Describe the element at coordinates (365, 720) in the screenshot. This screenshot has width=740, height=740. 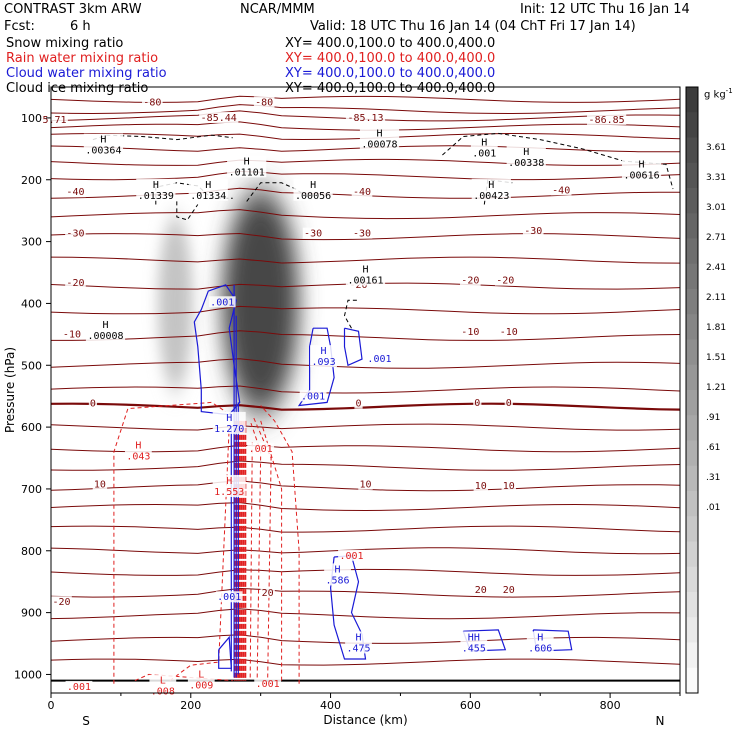
I see `x-axis-label: Distance (km)` at that location.